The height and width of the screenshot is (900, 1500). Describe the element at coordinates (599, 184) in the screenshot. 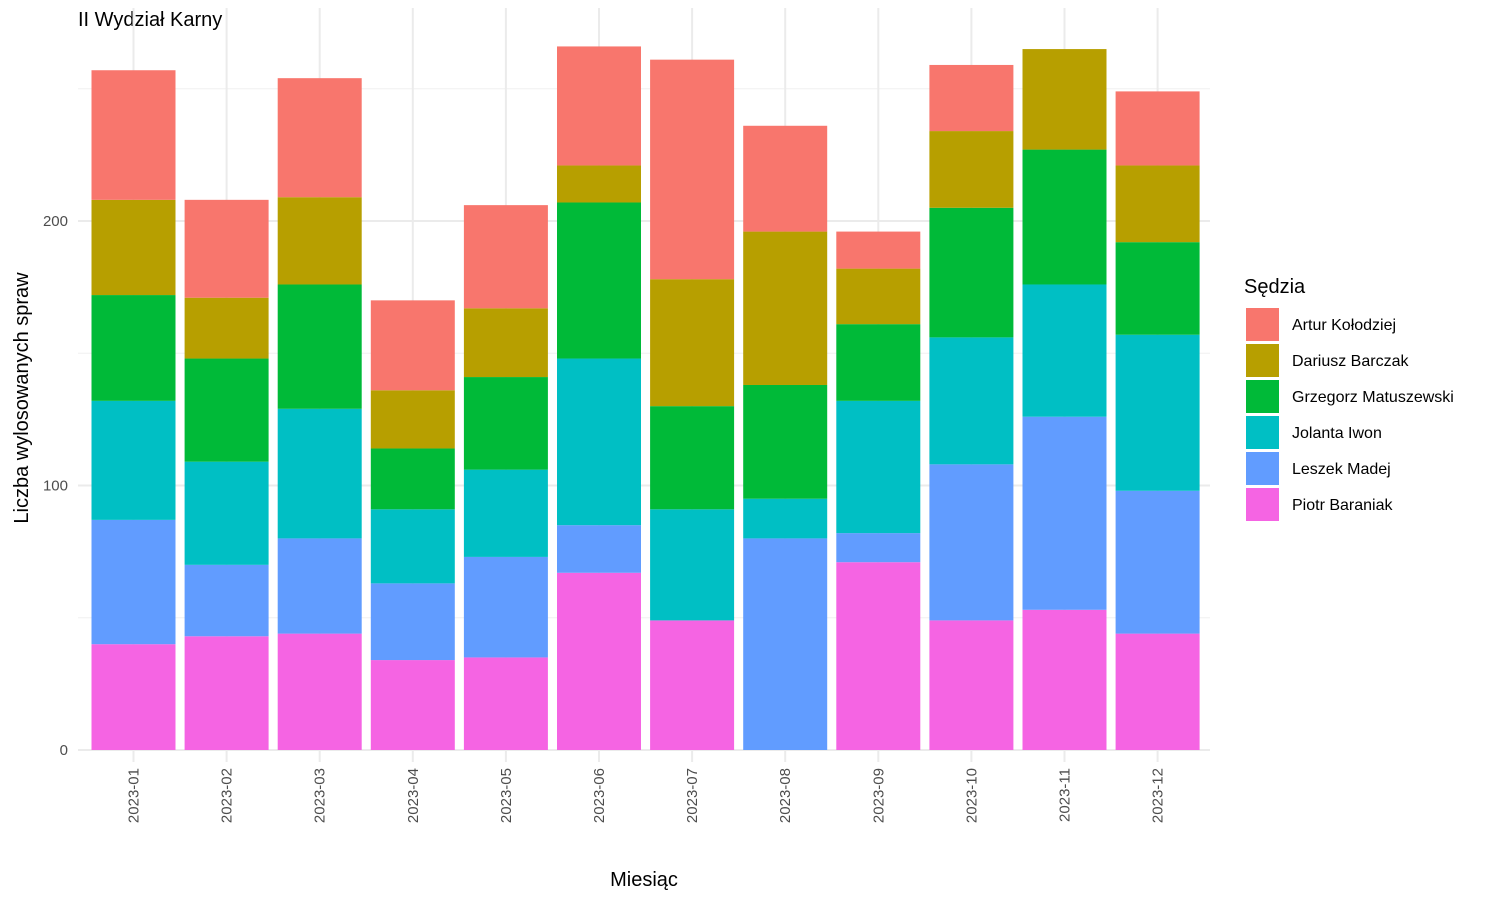

I see `bar-segment: 2023-06 – Dariusz Barczak: 14` at that location.